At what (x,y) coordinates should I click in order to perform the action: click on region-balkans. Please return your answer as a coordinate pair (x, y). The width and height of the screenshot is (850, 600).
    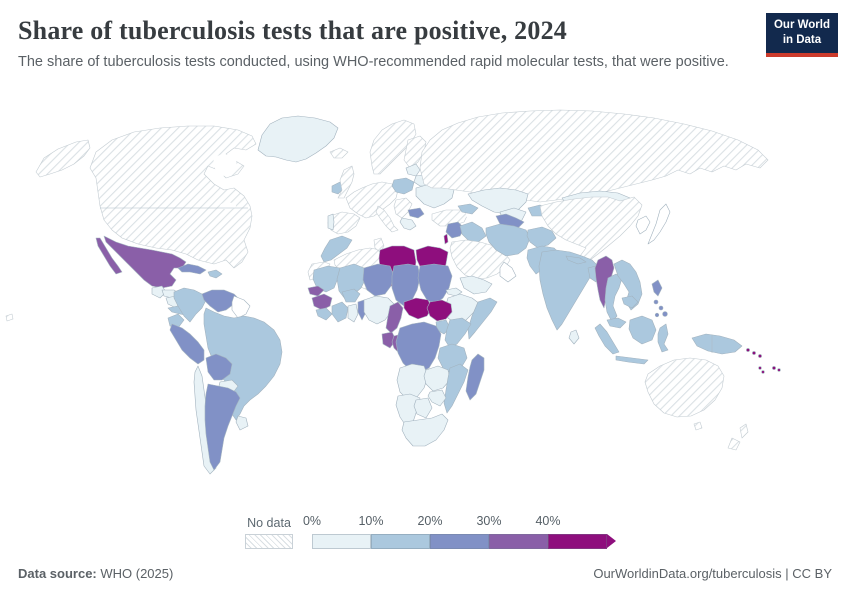
    Looking at the image, I should click on (403, 208).